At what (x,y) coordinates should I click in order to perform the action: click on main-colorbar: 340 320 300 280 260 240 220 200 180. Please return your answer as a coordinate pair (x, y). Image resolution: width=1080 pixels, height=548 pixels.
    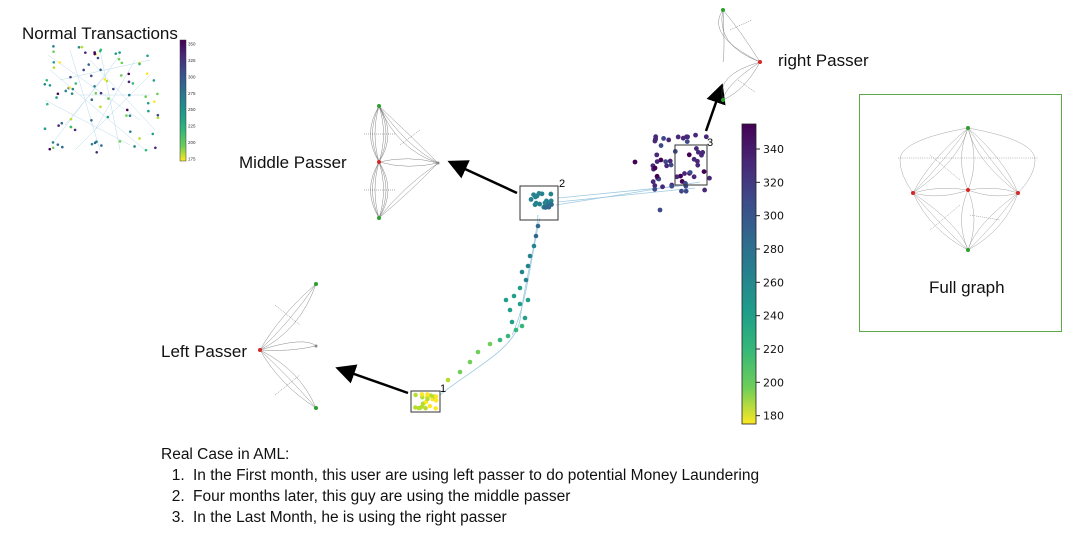
    Looking at the image, I should click on (762, 274).